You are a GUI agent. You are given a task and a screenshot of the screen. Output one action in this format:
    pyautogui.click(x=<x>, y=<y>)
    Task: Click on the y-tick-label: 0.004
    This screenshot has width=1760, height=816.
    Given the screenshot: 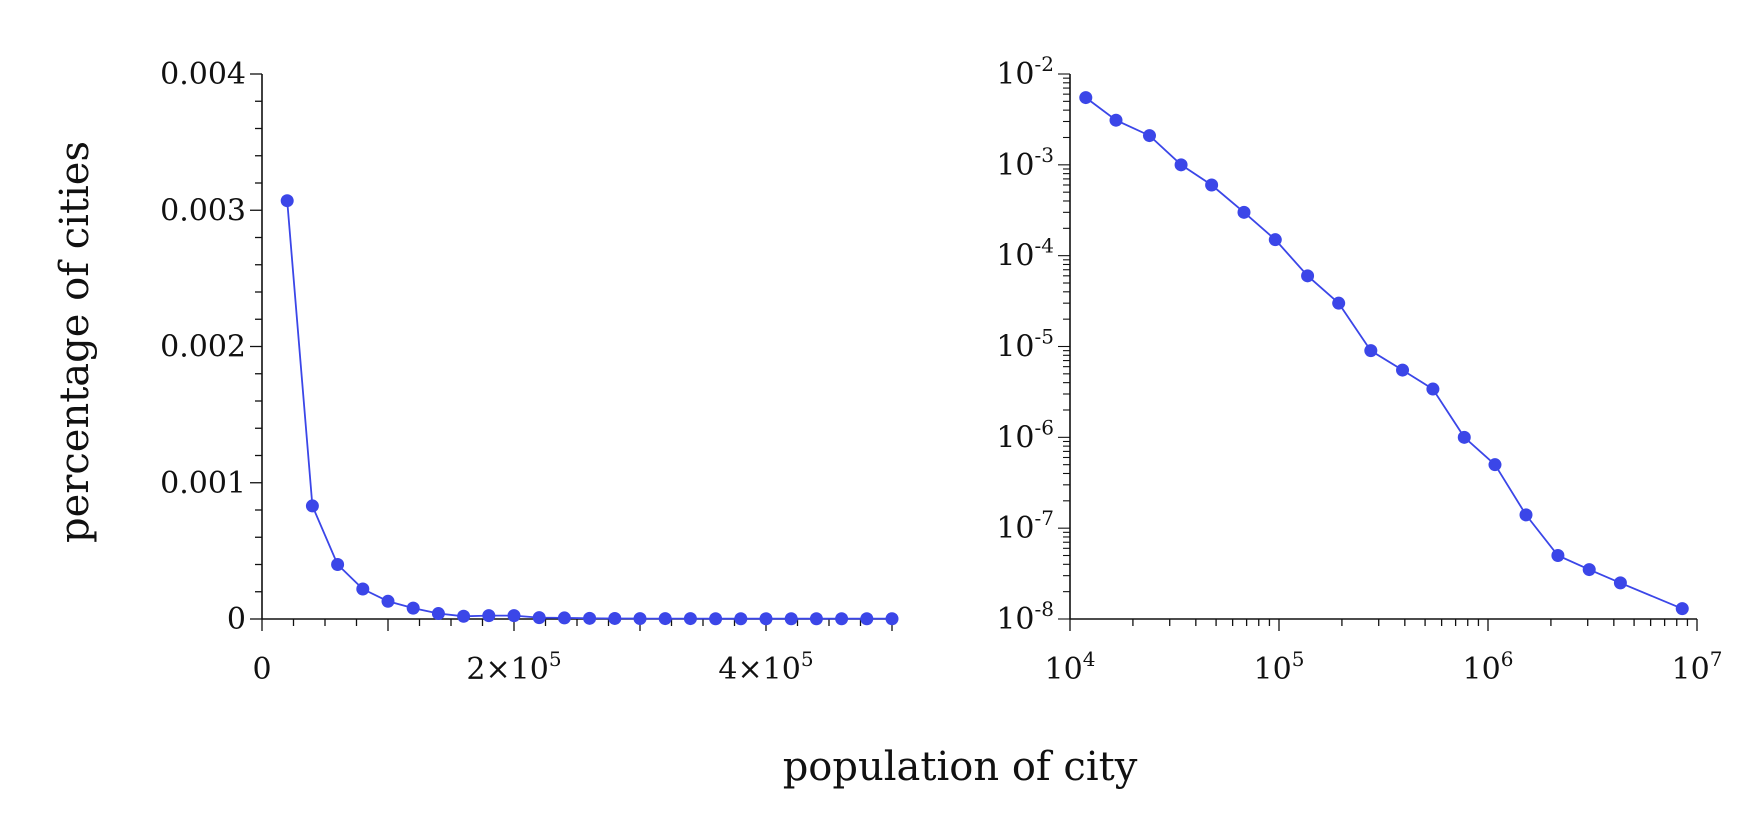 What is the action you would take?
    pyautogui.click(x=203, y=74)
    